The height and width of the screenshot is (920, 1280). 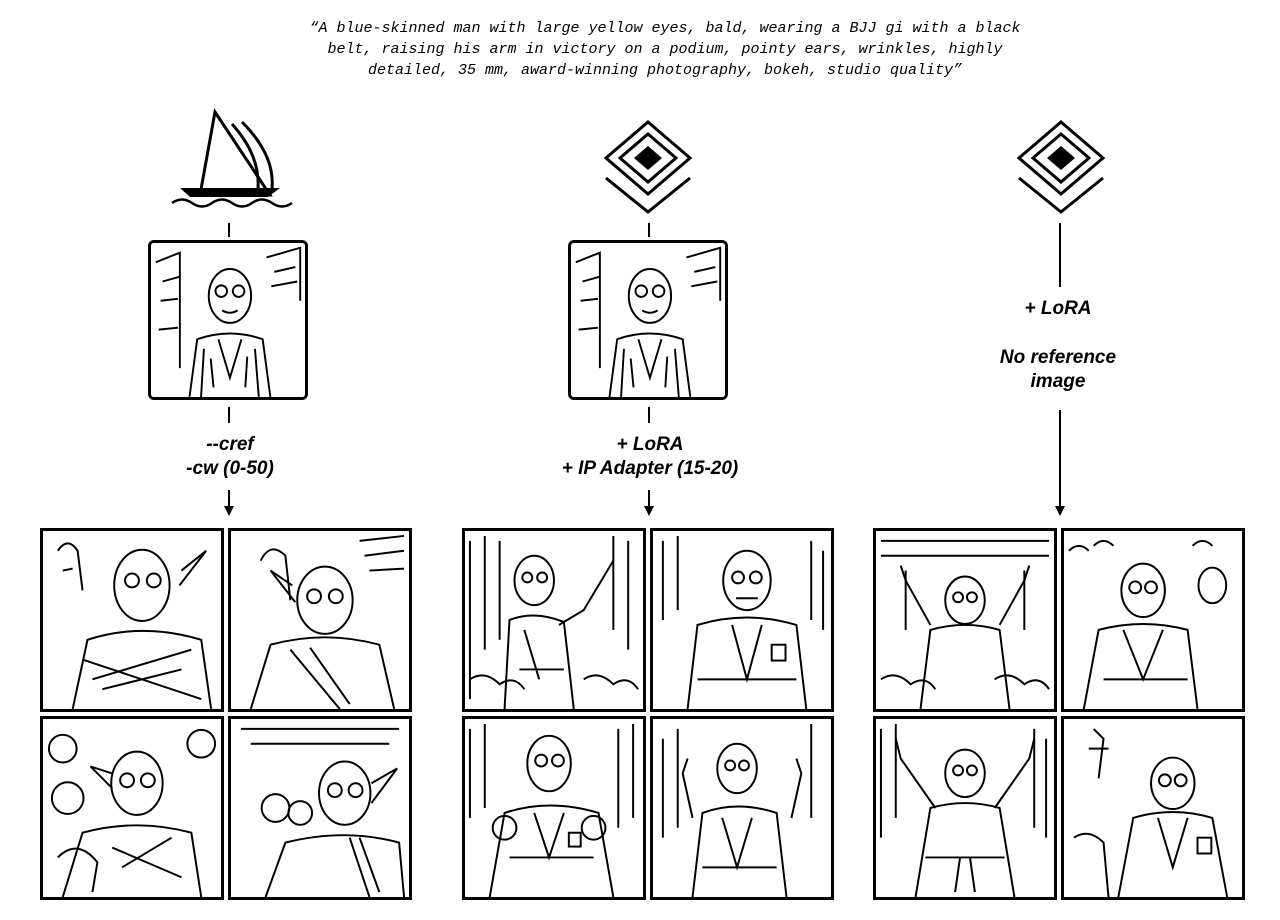 I want to click on label-line: + IP Adapter (15-20), so click(x=650, y=468).